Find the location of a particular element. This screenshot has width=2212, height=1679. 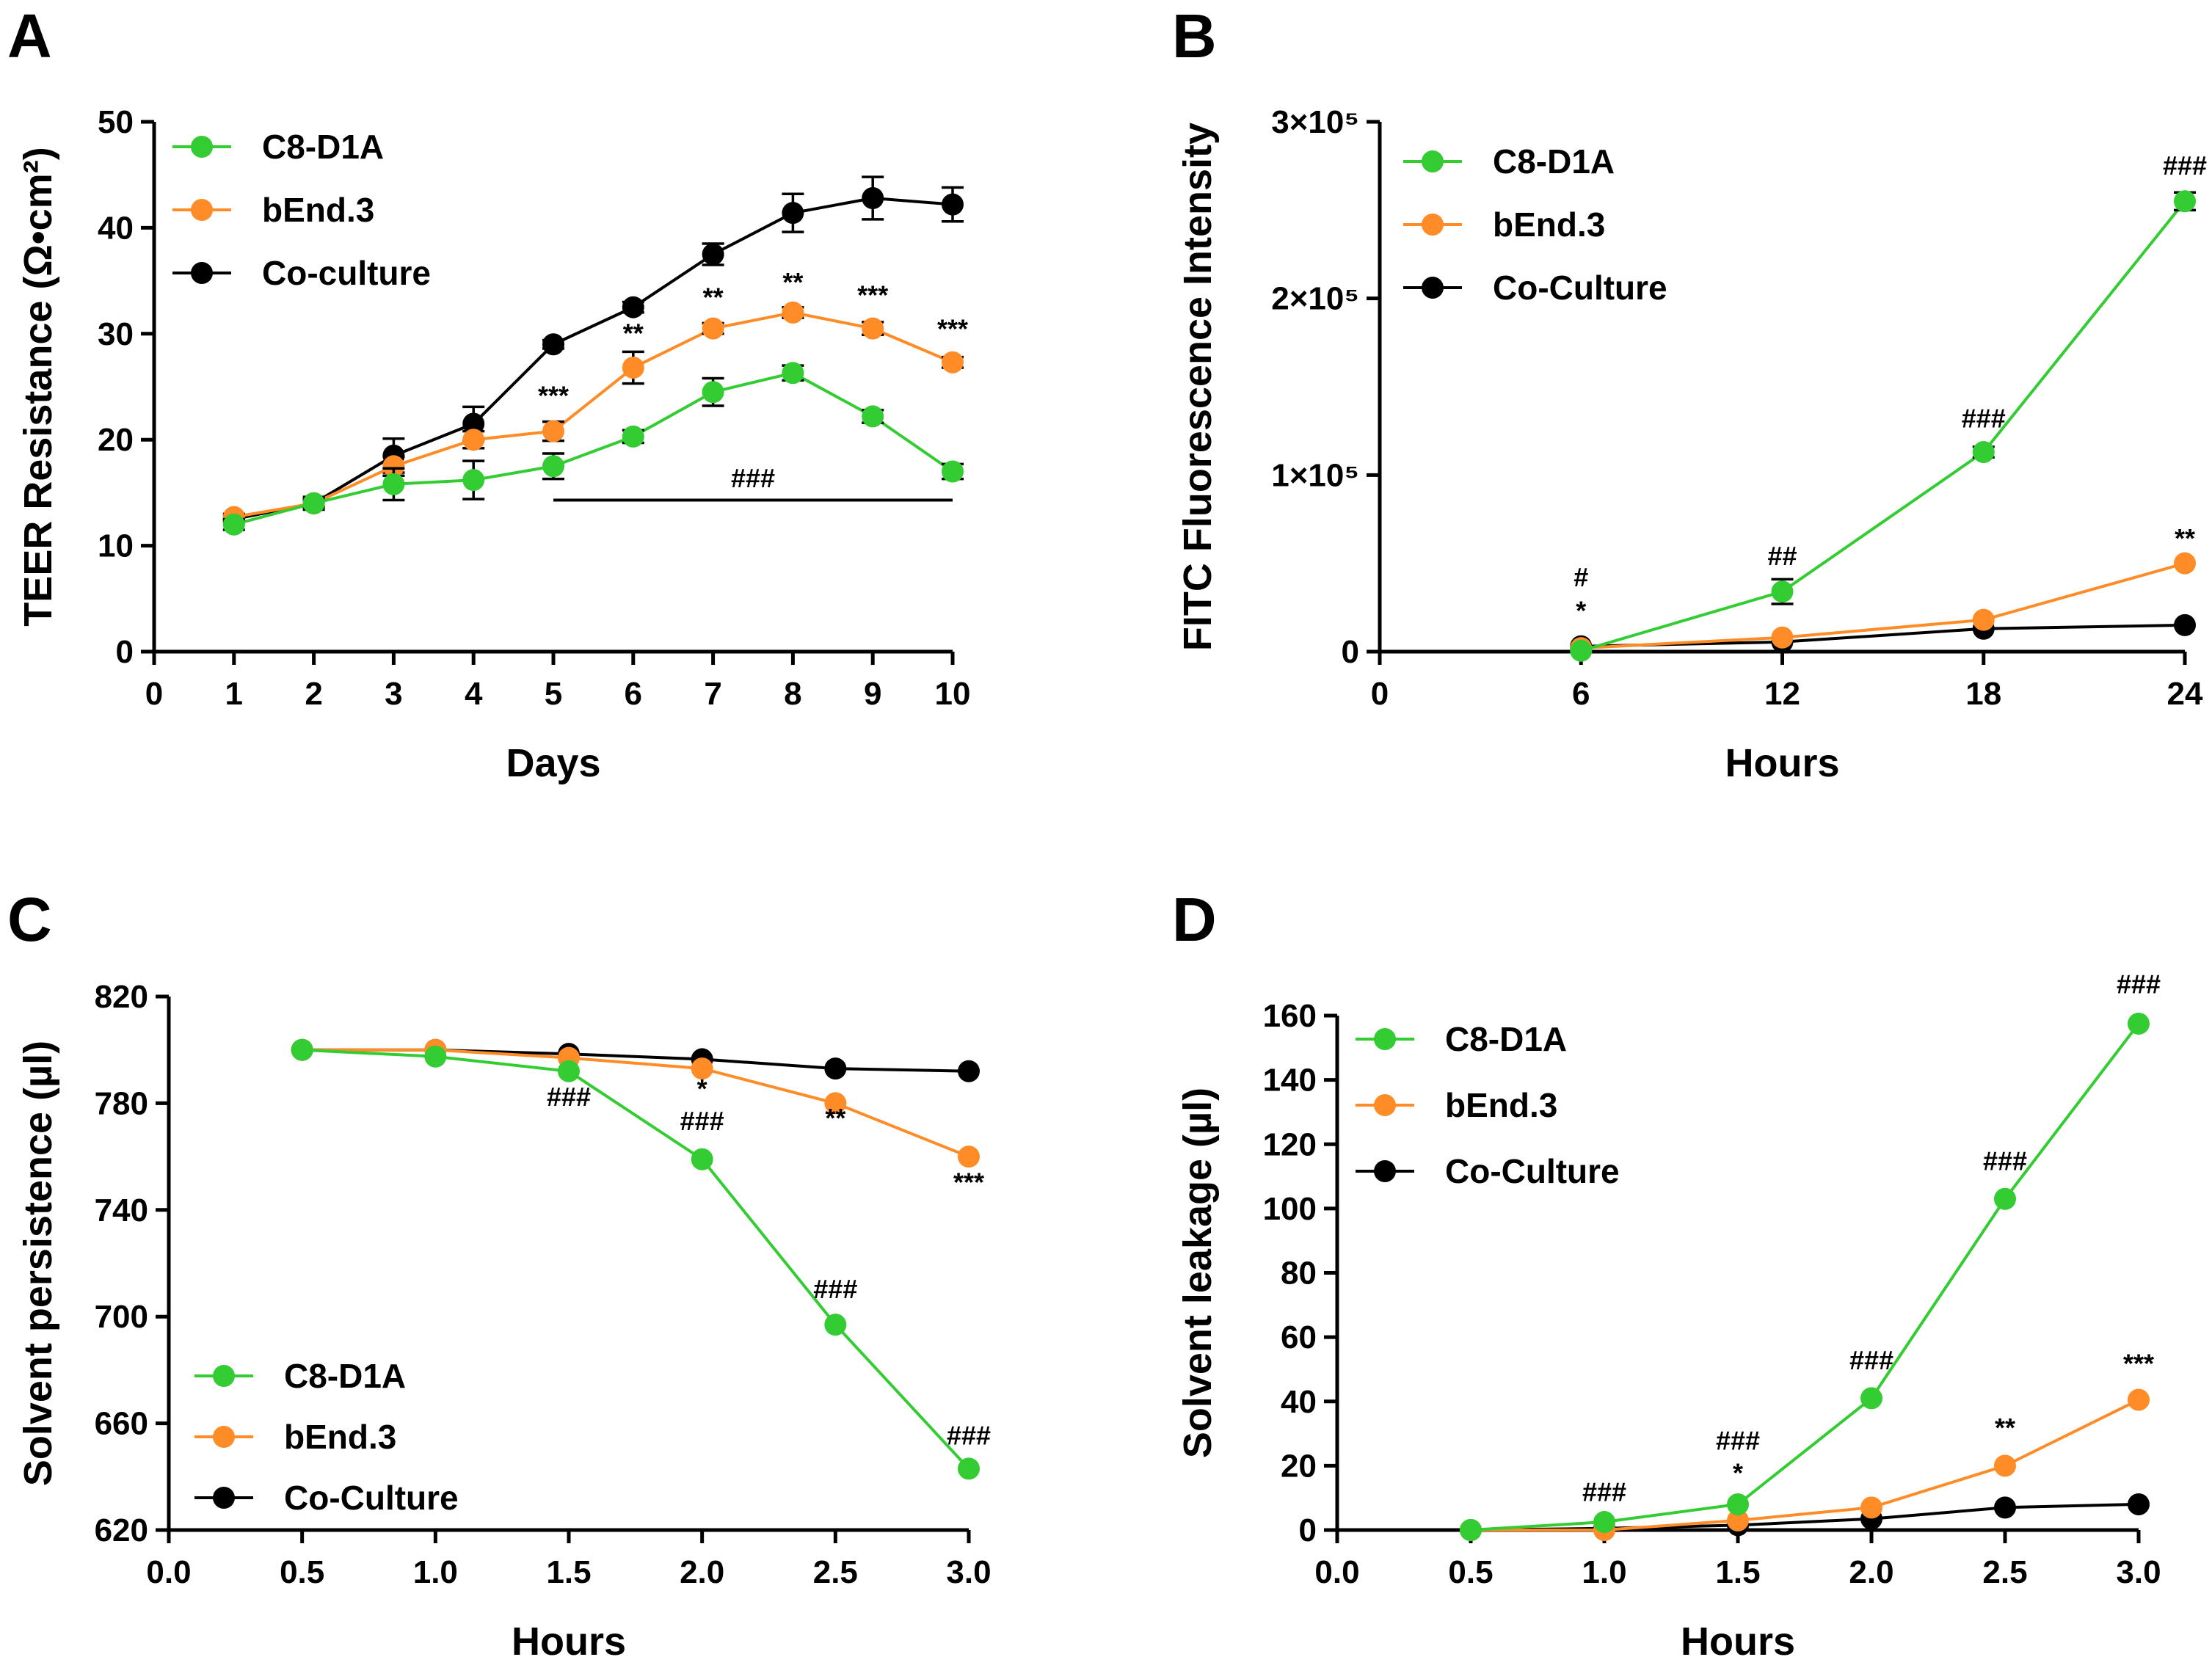

y-tick-label: 740 is located at coordinates (121, 1210).